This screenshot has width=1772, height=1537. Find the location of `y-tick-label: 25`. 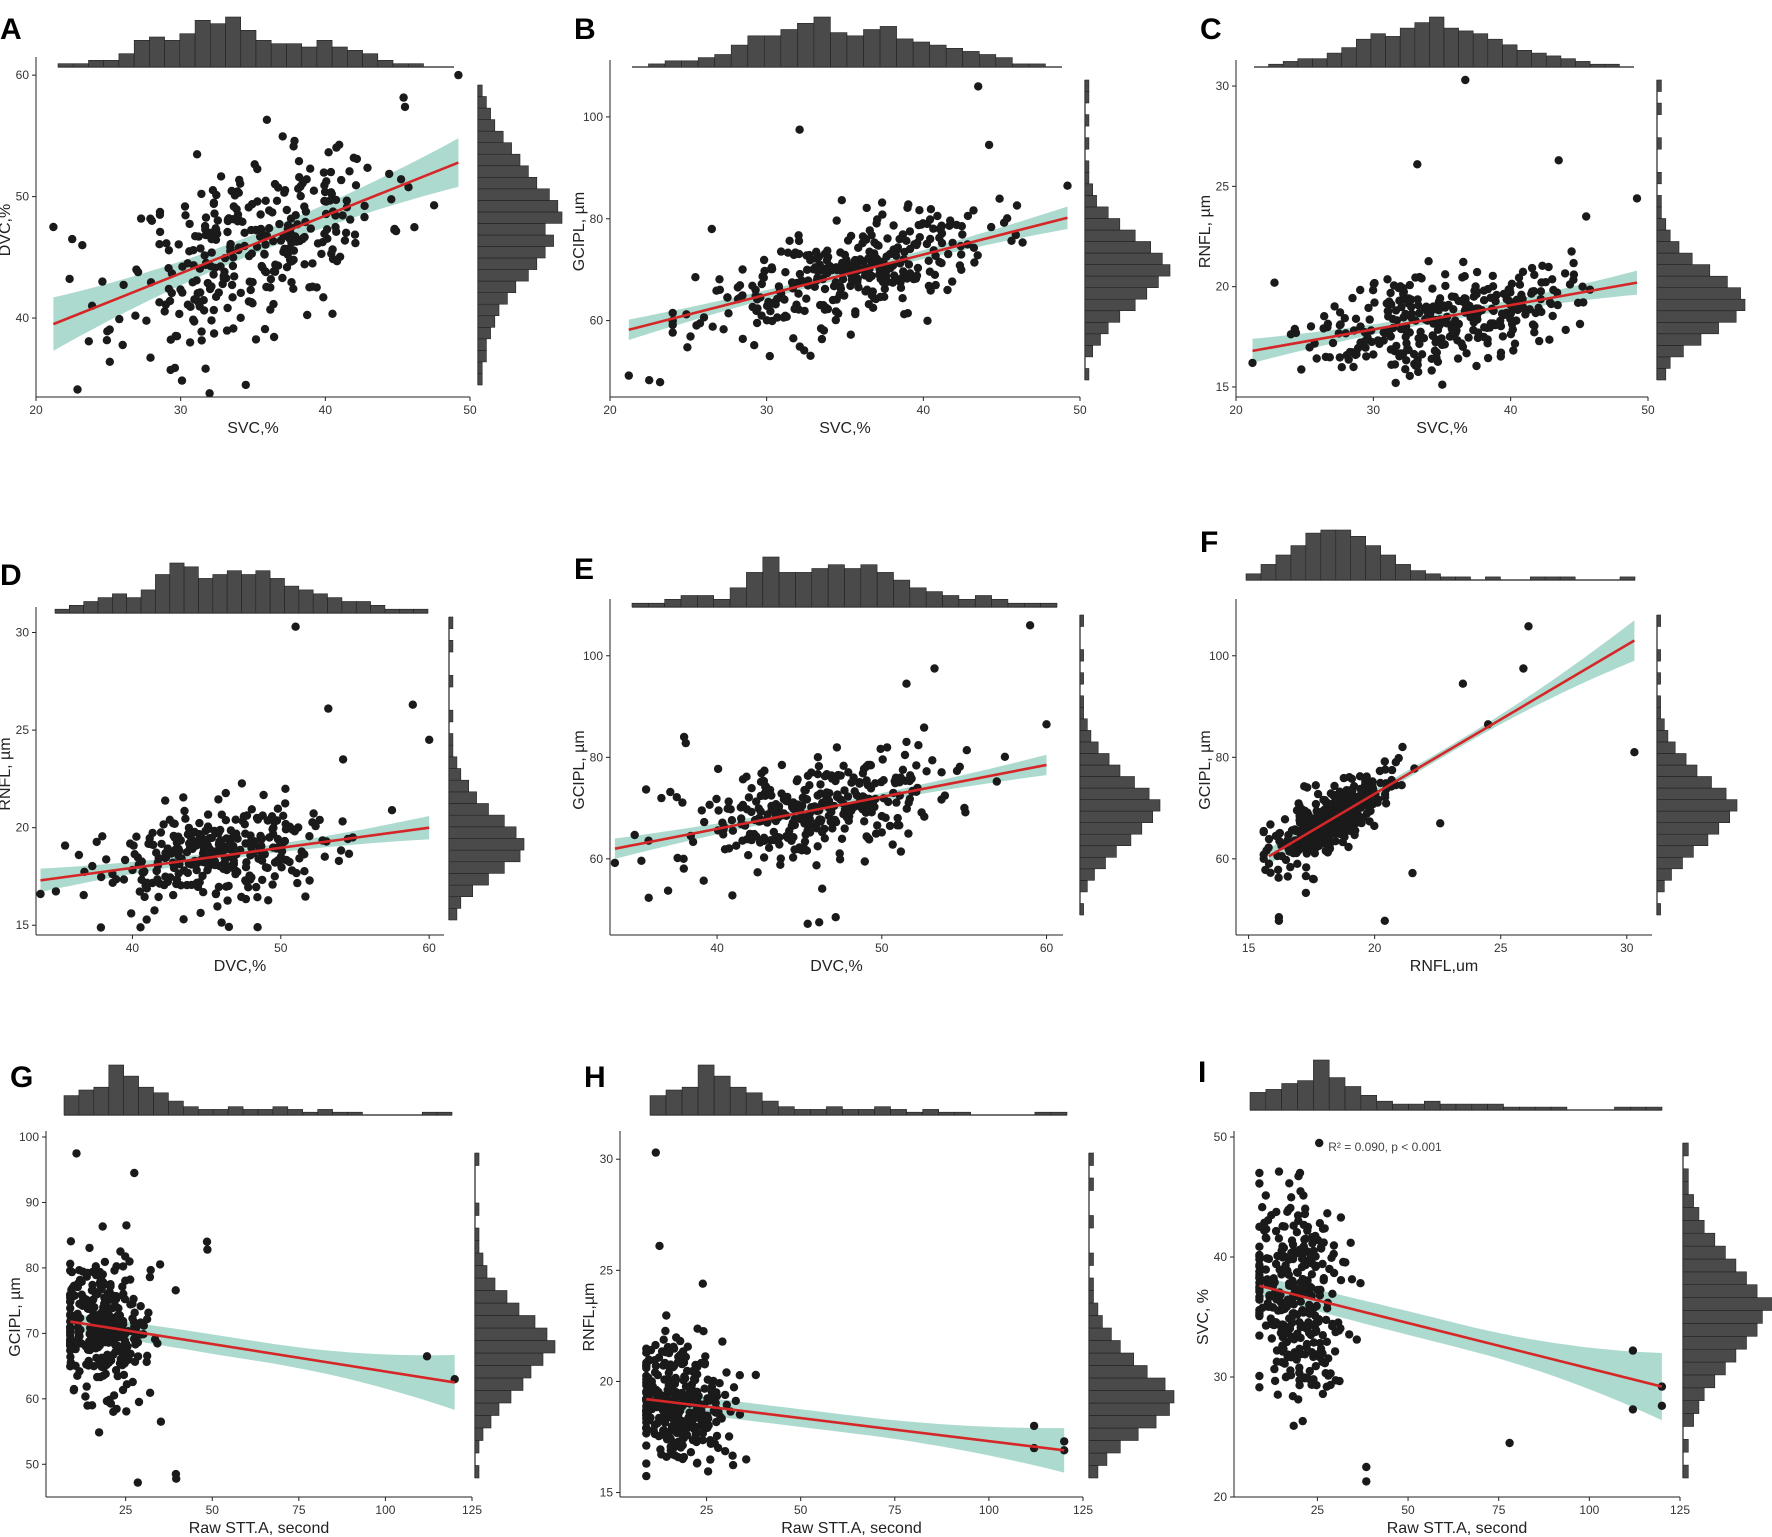

y-tick-label: 25 is located at coordinates (607, 1270).